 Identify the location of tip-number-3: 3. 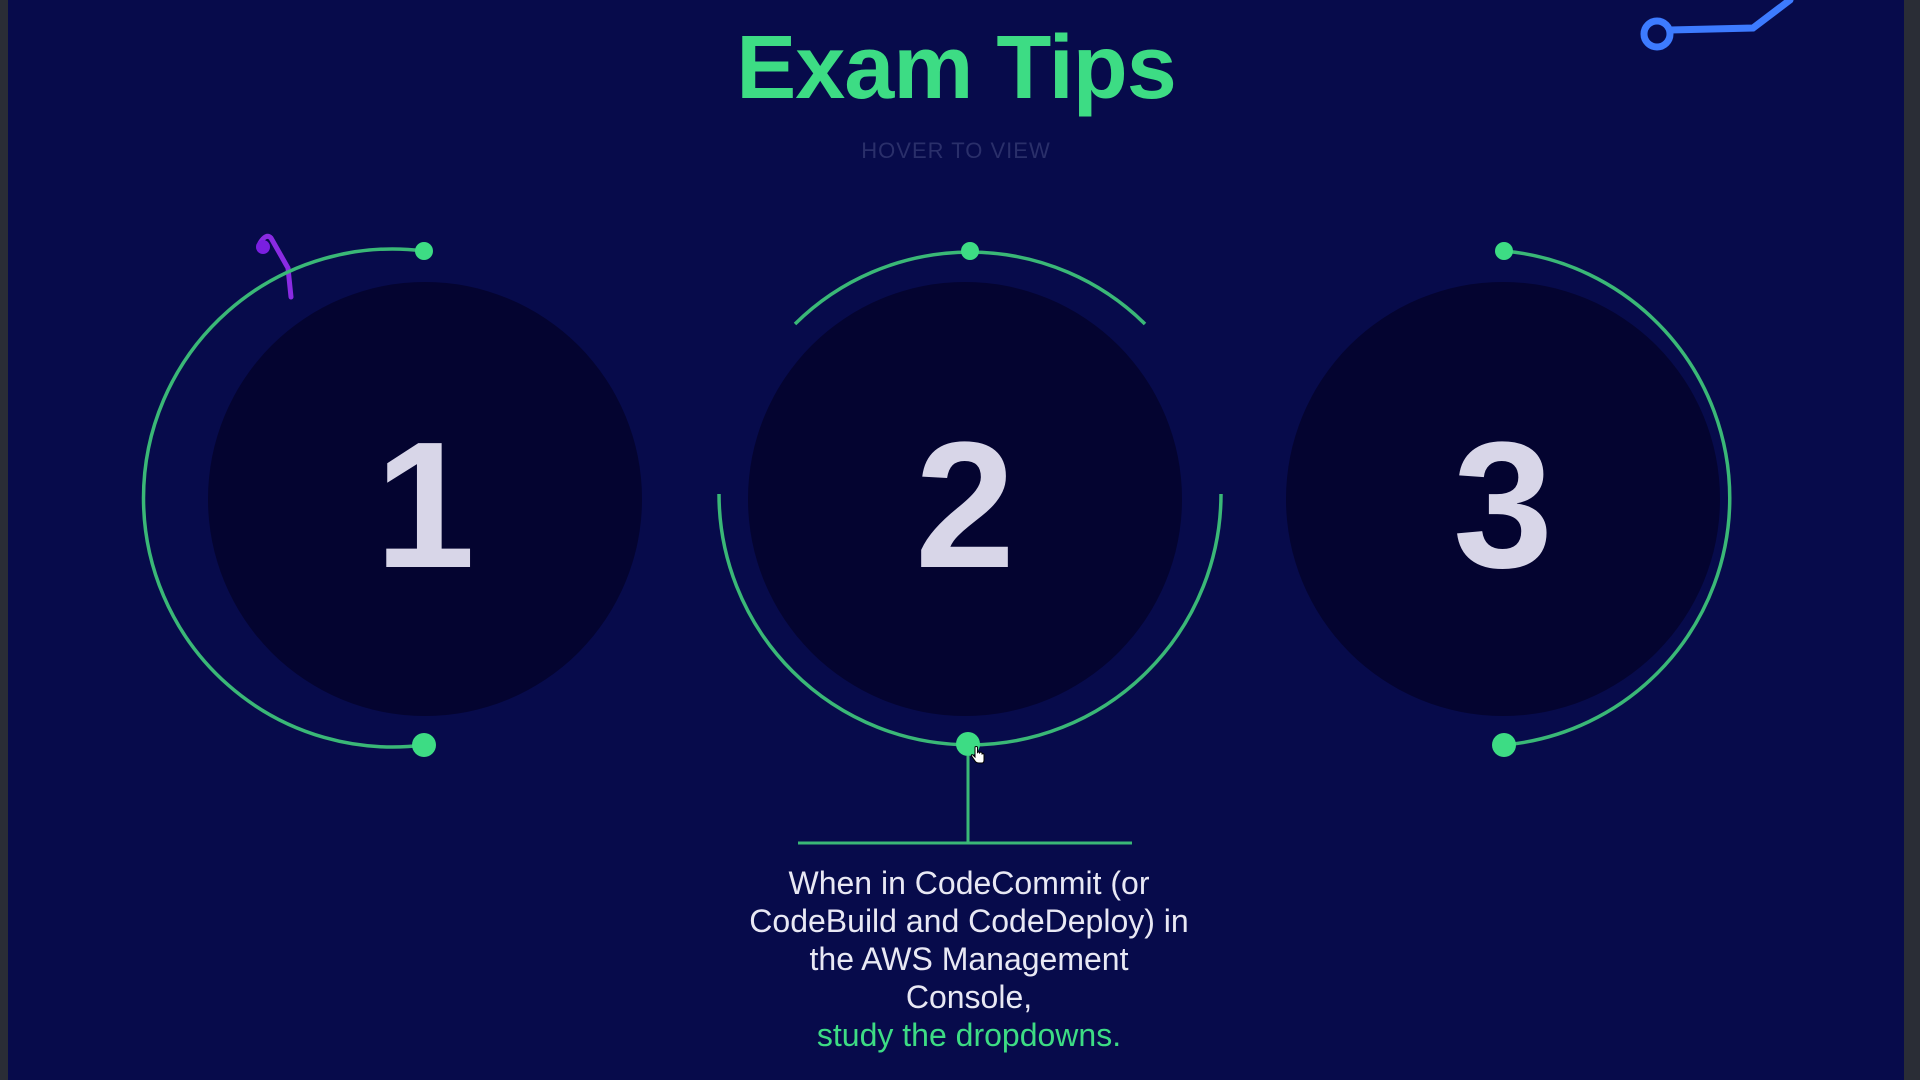
(1503, 505).